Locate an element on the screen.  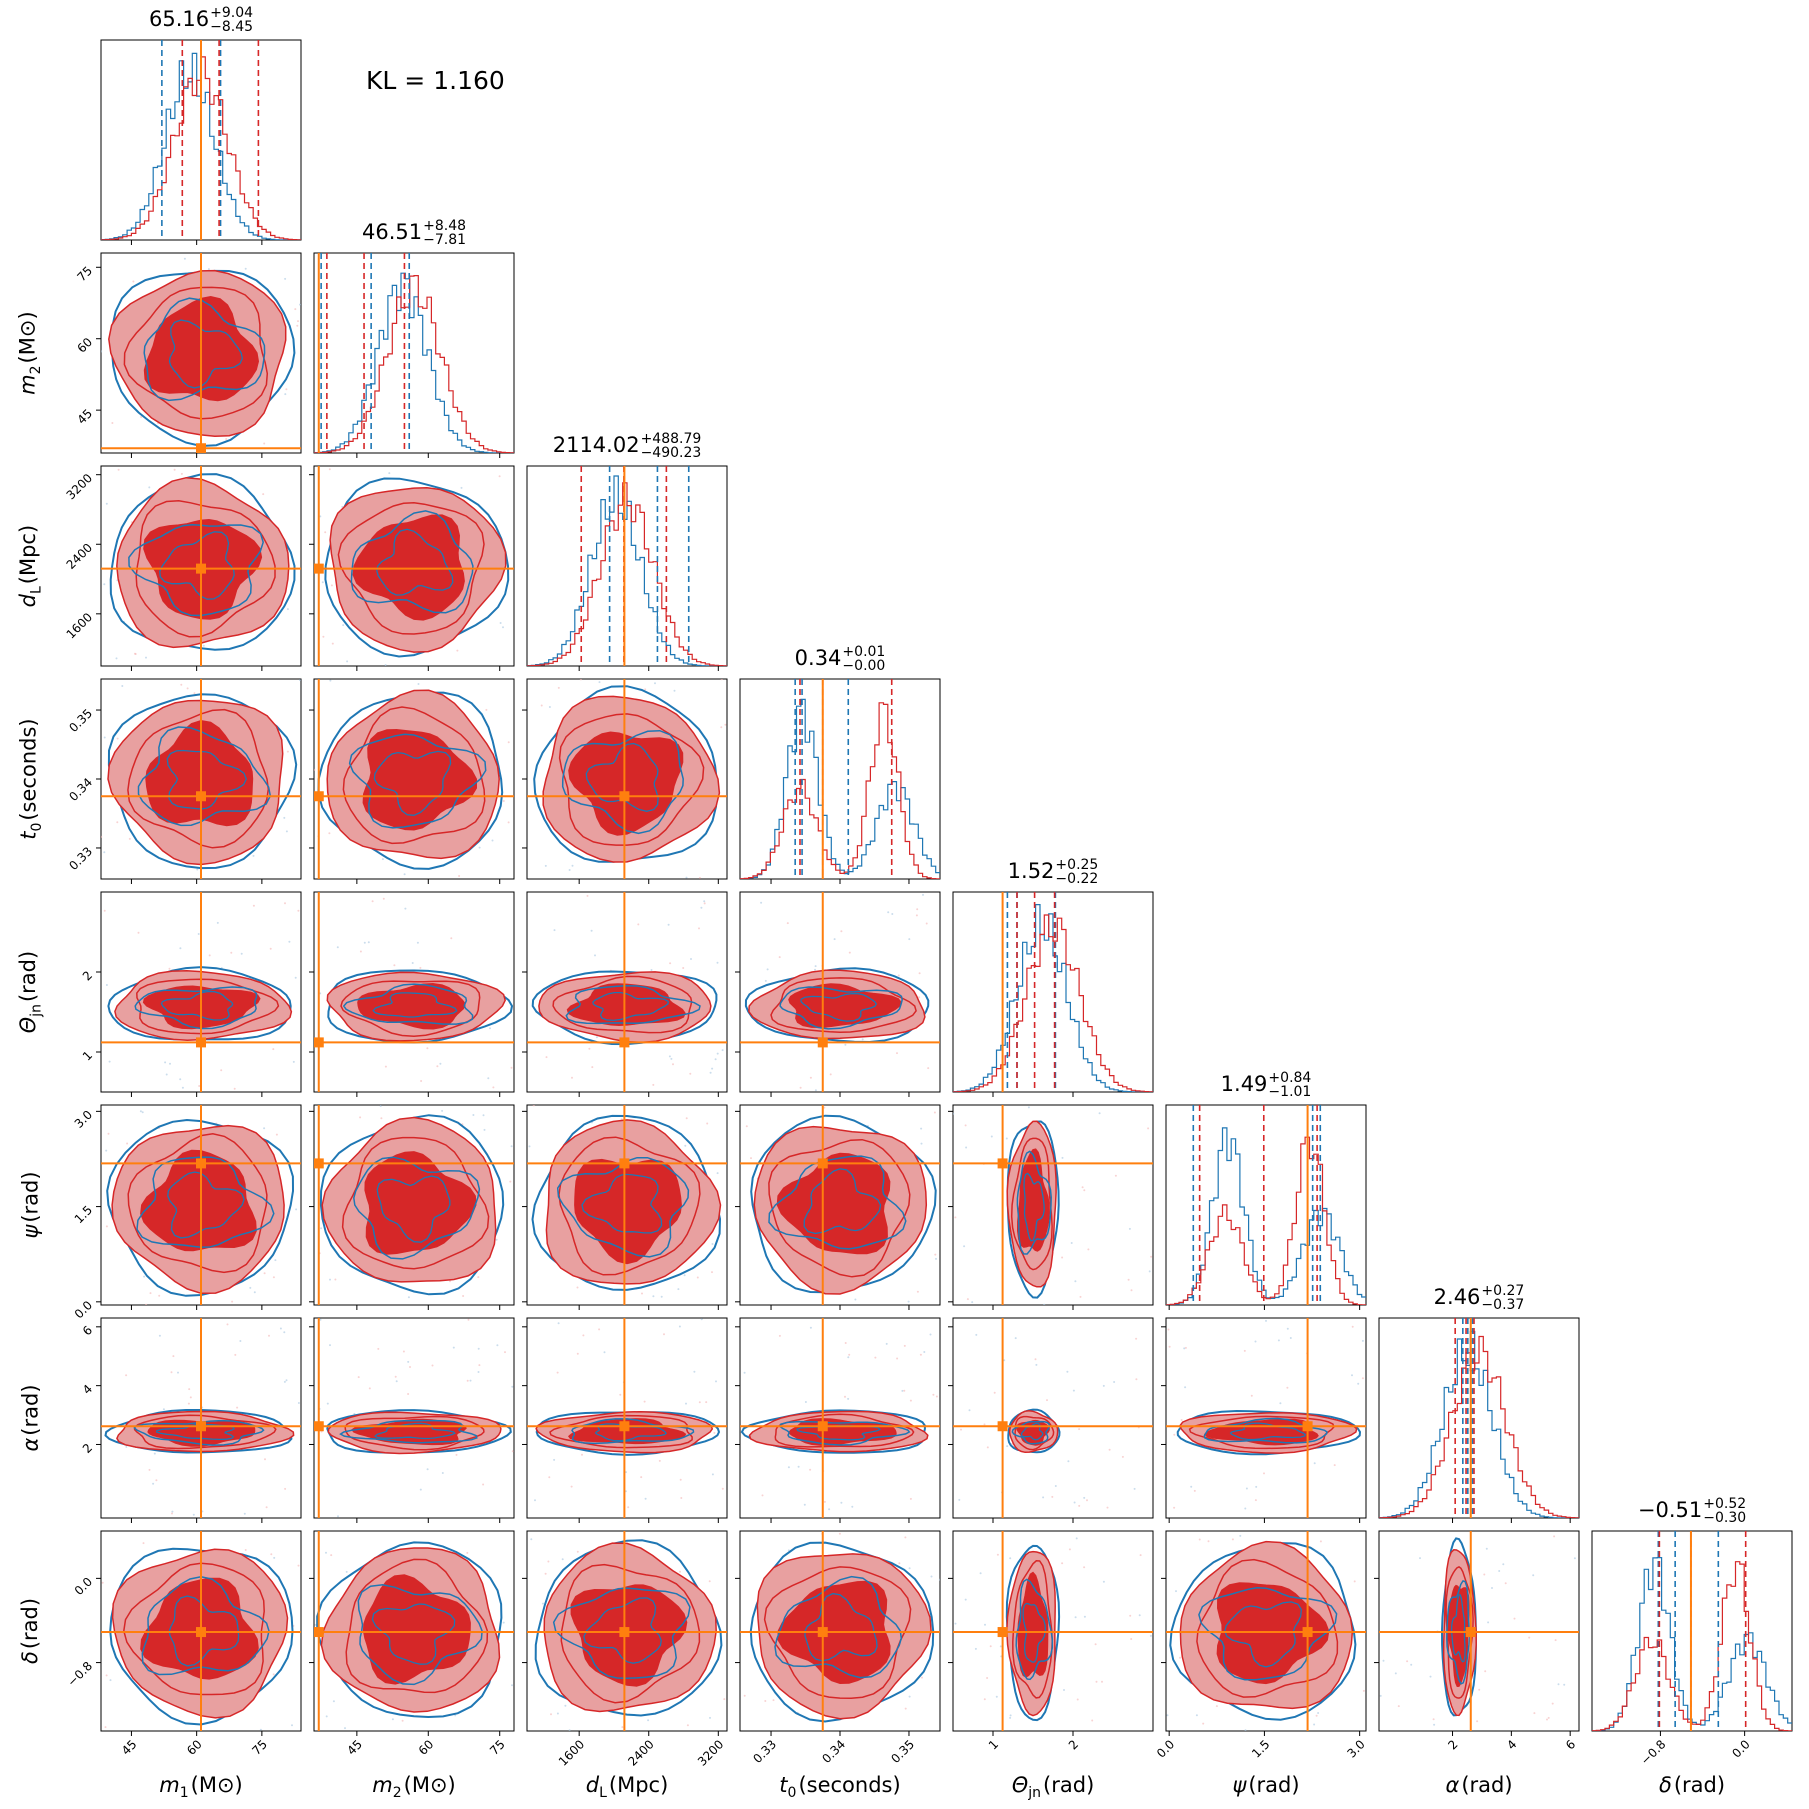
plus-error: +8.48 is located at coordinates (445, 226).